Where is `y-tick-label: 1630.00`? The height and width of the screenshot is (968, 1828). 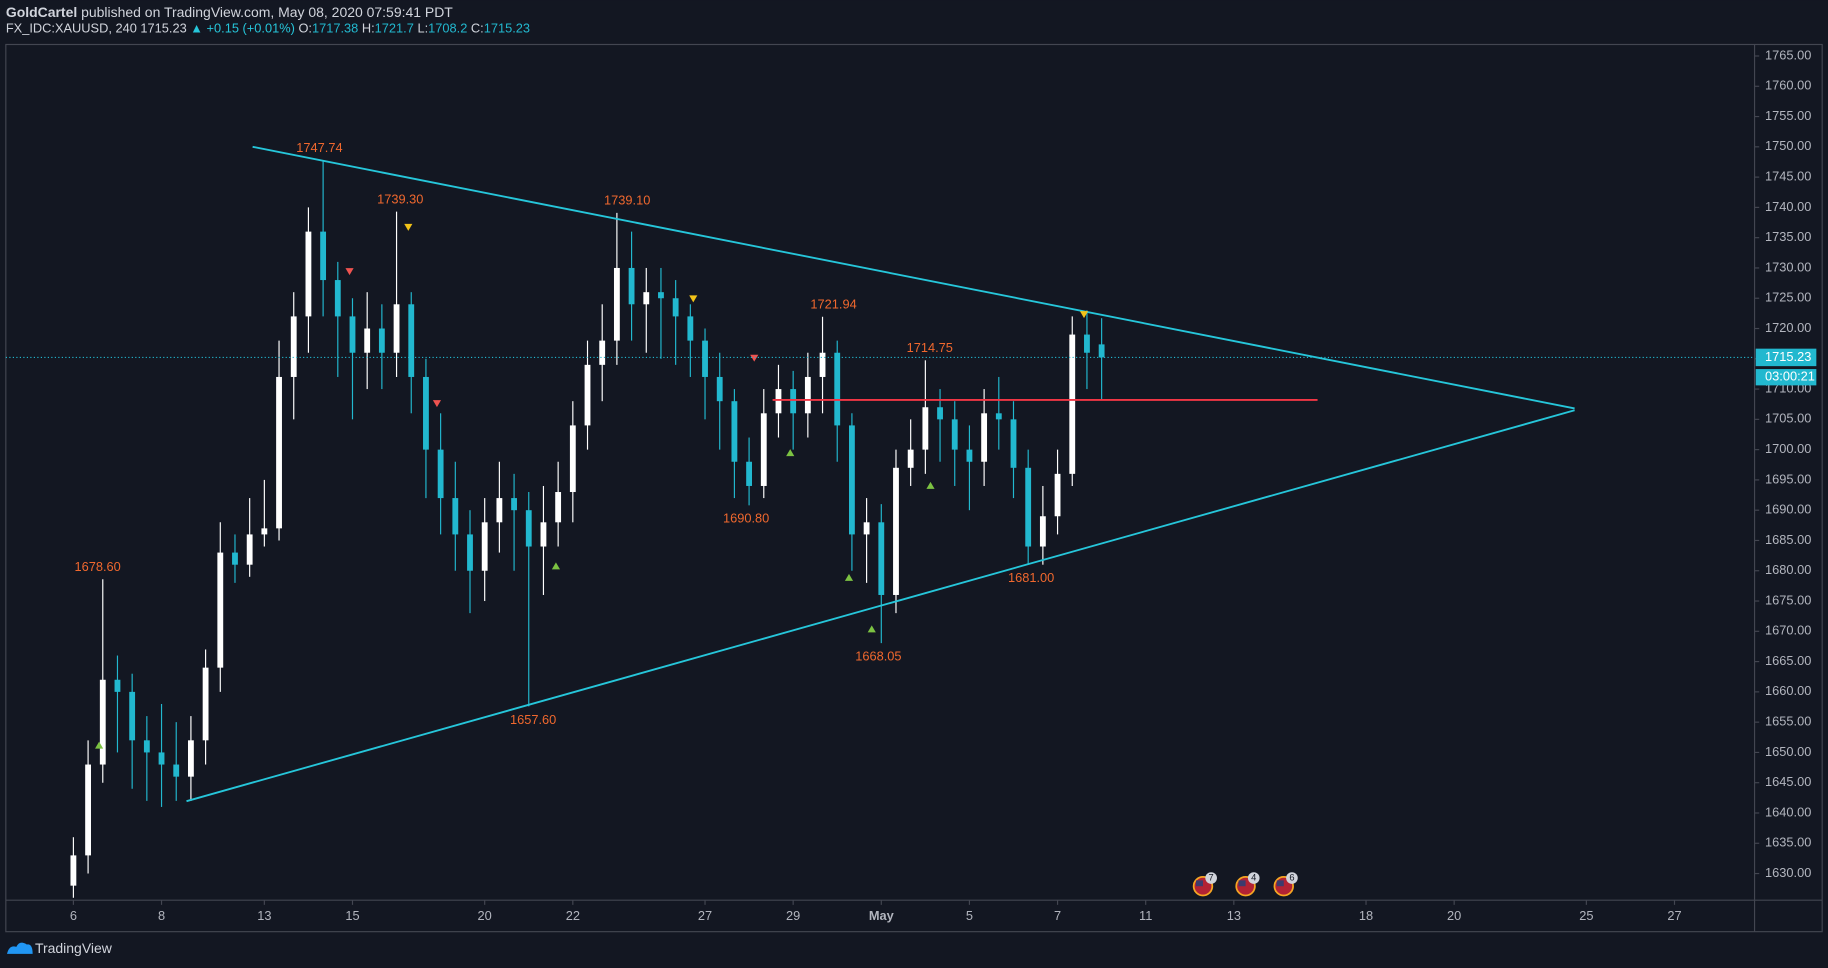 y-tick-label: 1630.00 is located at coordinates (1788, 872).